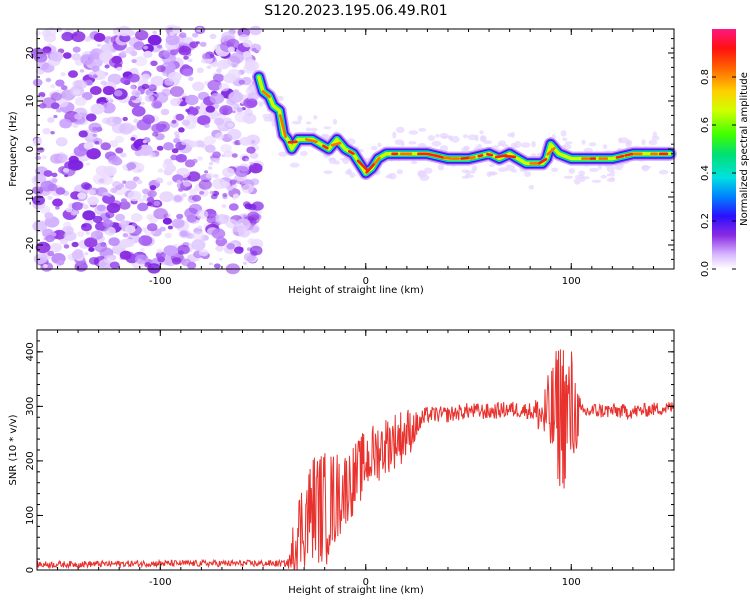 The height and width of the screenshot is (600, 750). I want to click on colorbar-tick-label: 0.4, so click(705, 173).